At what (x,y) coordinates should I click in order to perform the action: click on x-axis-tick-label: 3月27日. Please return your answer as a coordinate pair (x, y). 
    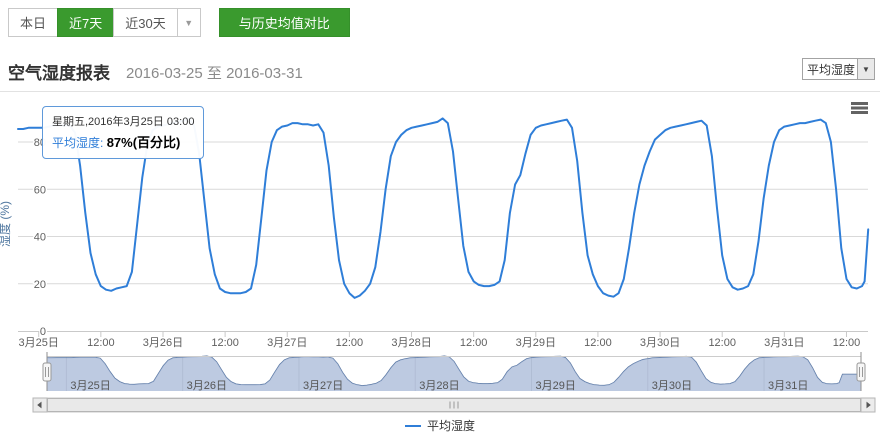
    Looking at the image, I should click on (287, 343).